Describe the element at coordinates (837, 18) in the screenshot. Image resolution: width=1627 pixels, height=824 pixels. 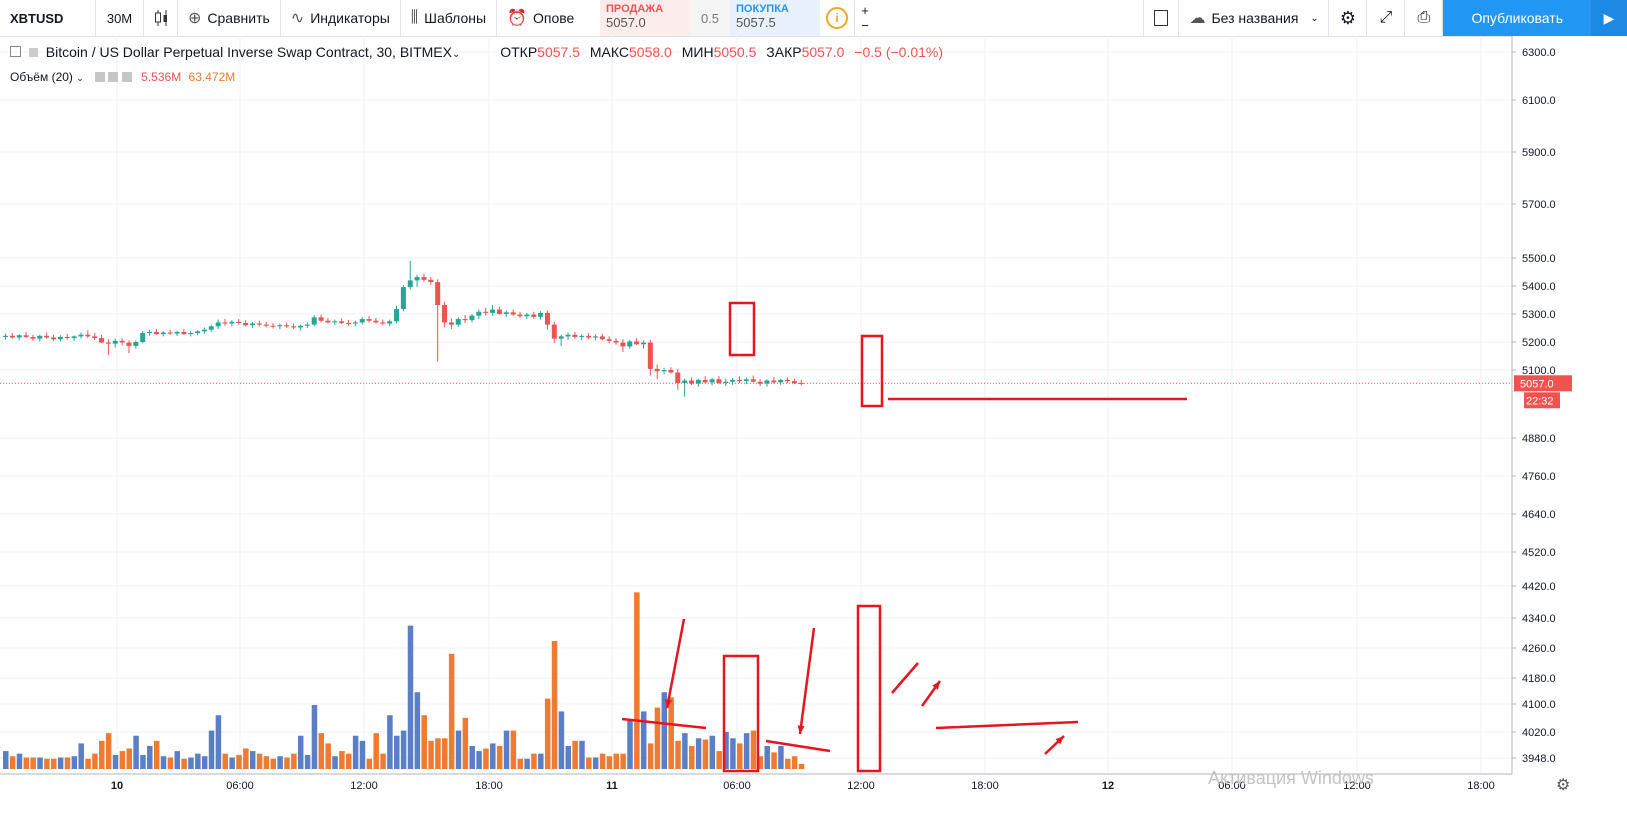
I see `info-button: i` at that location.